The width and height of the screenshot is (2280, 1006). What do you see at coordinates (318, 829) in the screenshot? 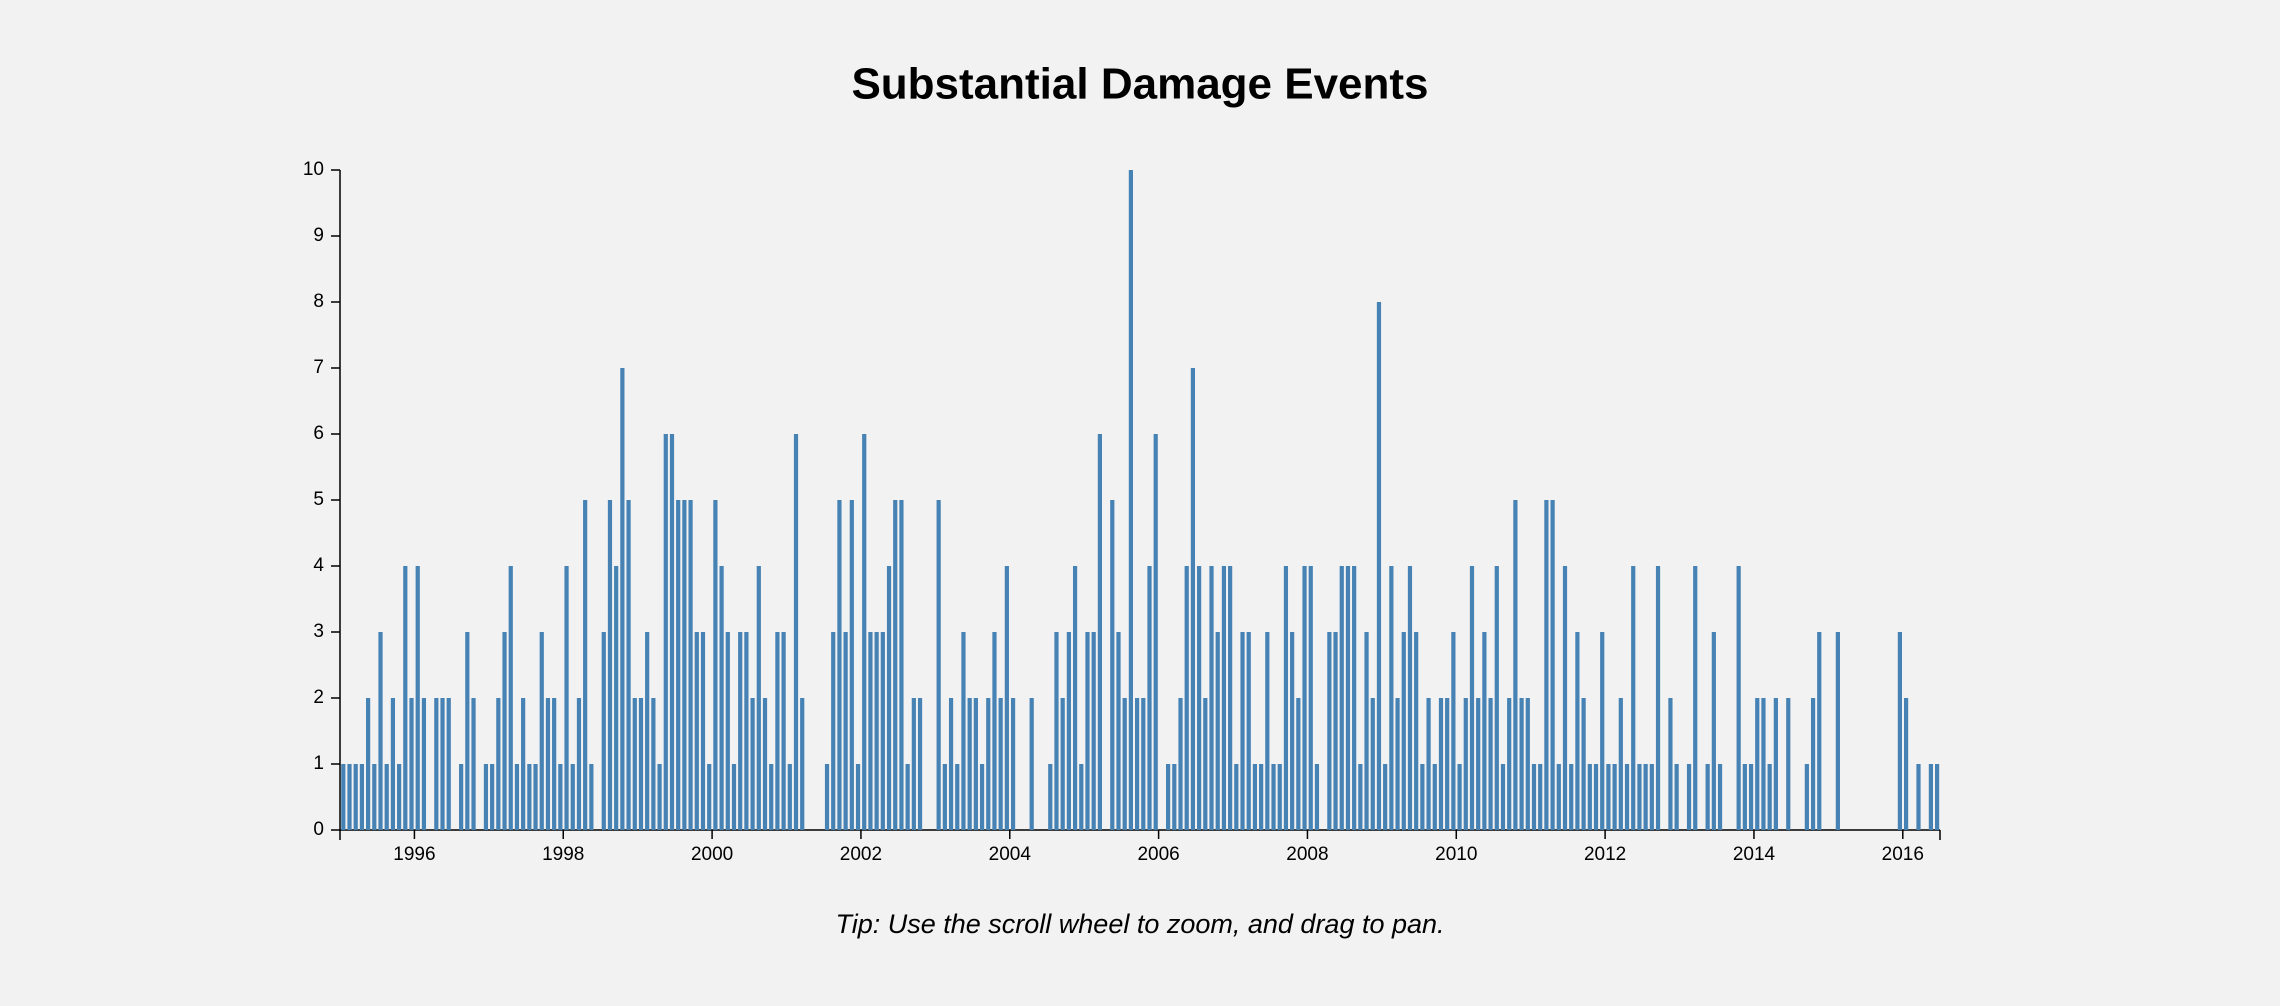
I see `y-tick-label: 0` at bounding box center [318, 829].